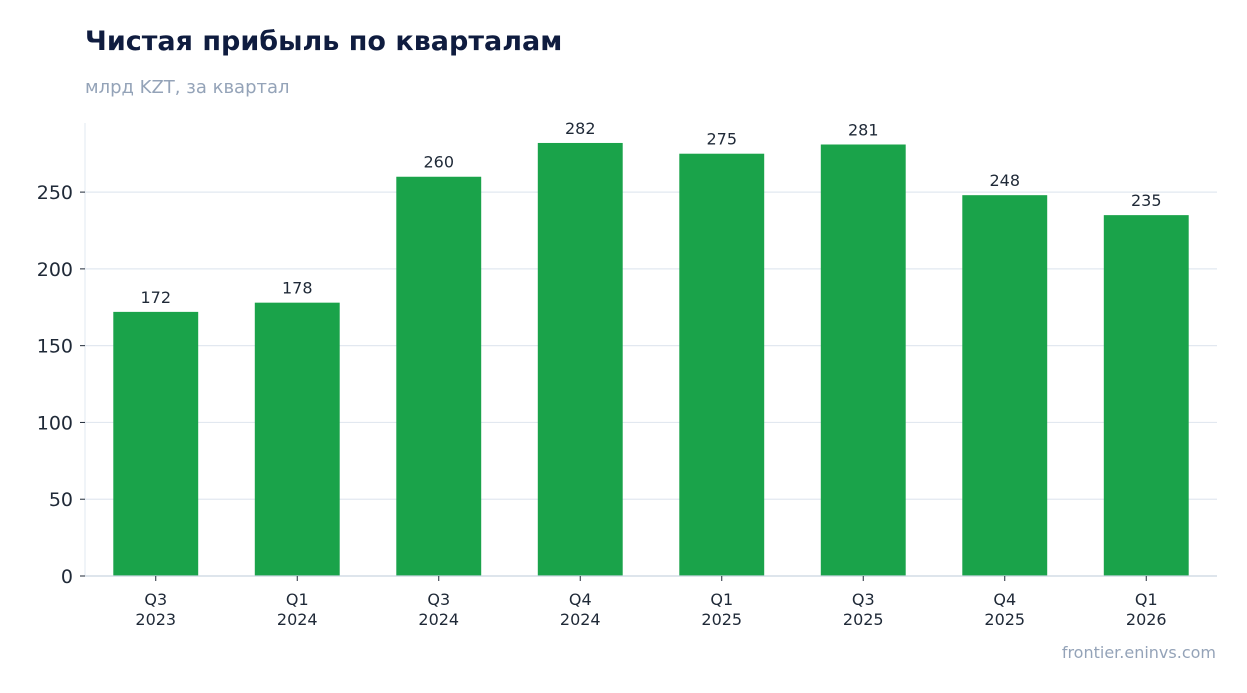 The height and width of the screenshot is (693, 1247). Describe the element at coordinates (324, 41) in the screenshot. I see `chart-title: Чистая прибыль по кварталам` at that location.